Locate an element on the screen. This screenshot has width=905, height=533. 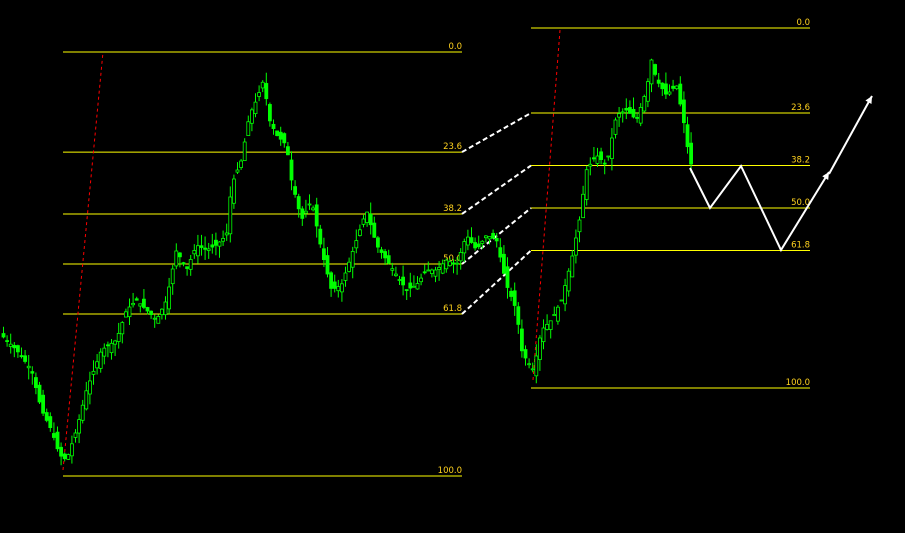
fib-level-label: 61.8 is located at coordinates (452, 309).